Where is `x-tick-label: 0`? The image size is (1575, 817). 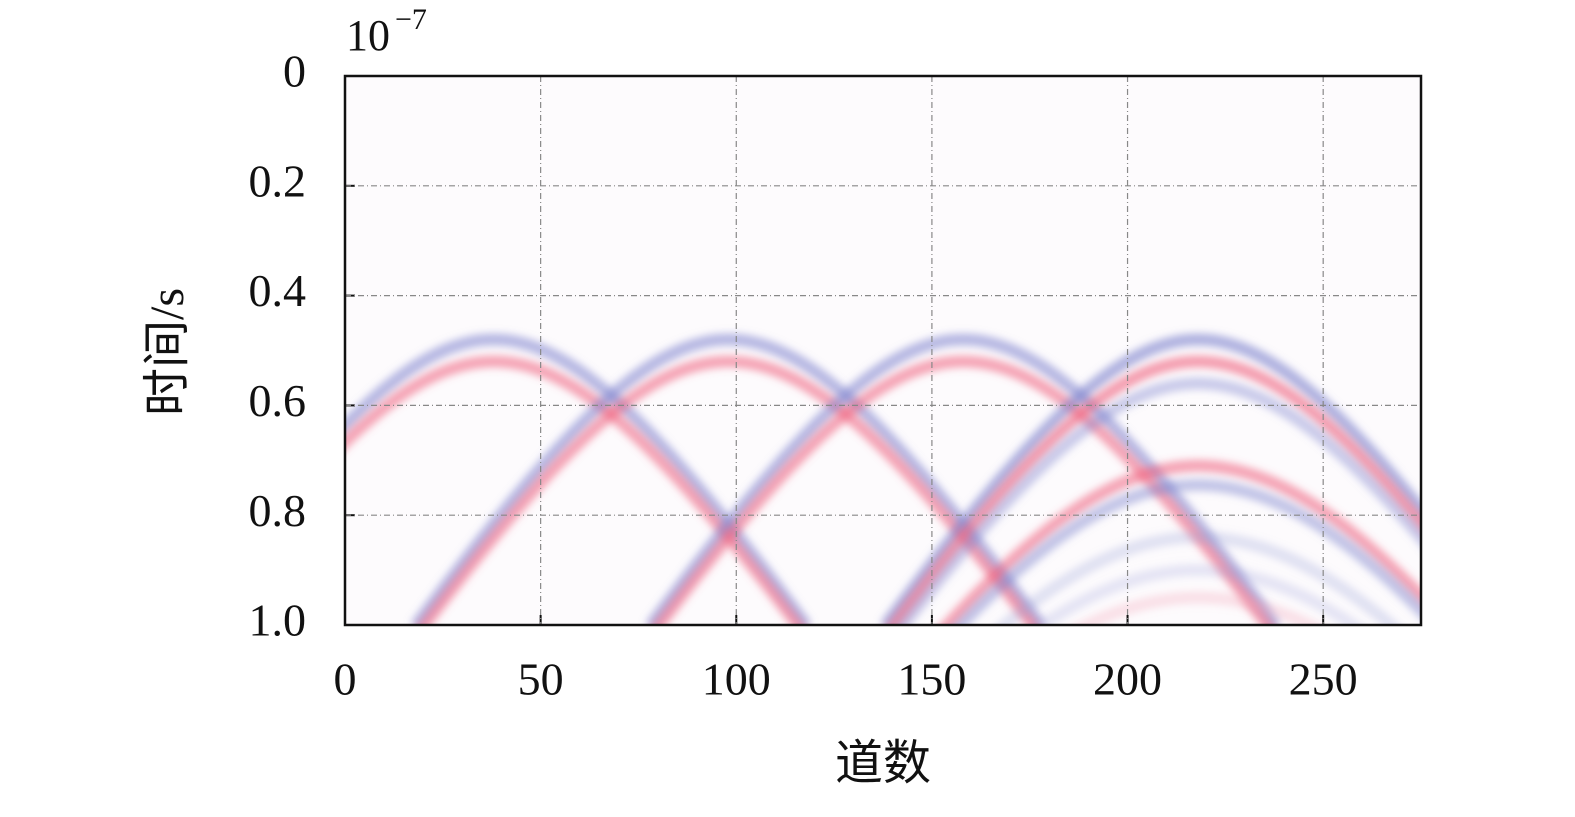 x-tick-label: 0 is located at coordinates (345, 679).